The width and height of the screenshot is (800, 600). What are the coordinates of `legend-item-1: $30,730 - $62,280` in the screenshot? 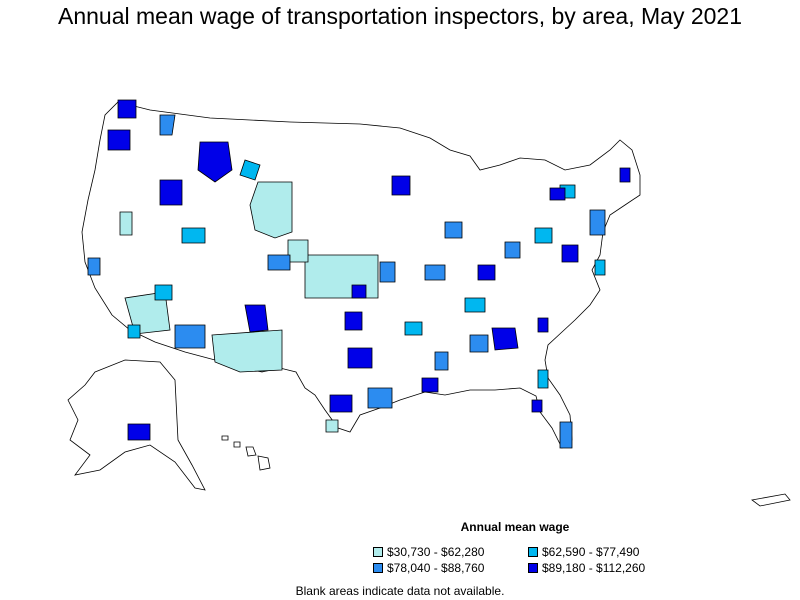 It's located at (428, 552).